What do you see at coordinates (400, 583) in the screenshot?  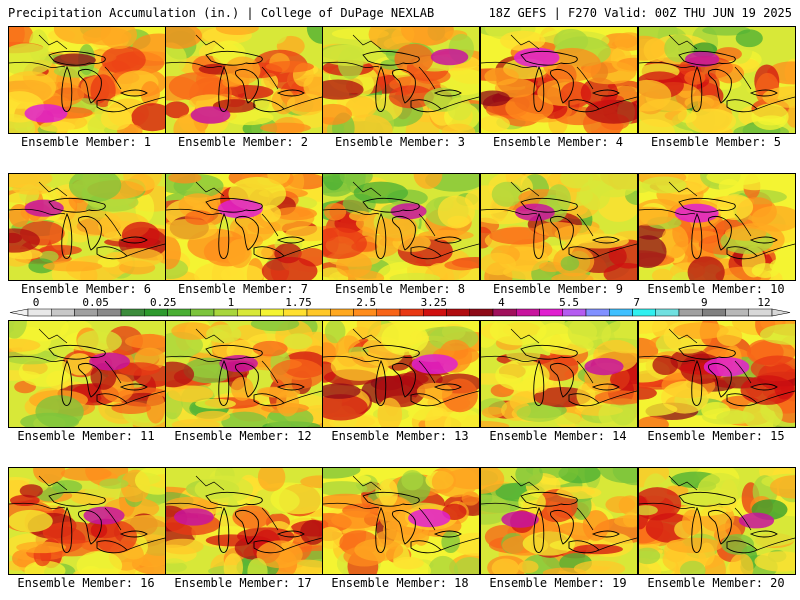 I see `ensemble-member-label: Ensemble Member: 18` at bounding box center [400, 583].